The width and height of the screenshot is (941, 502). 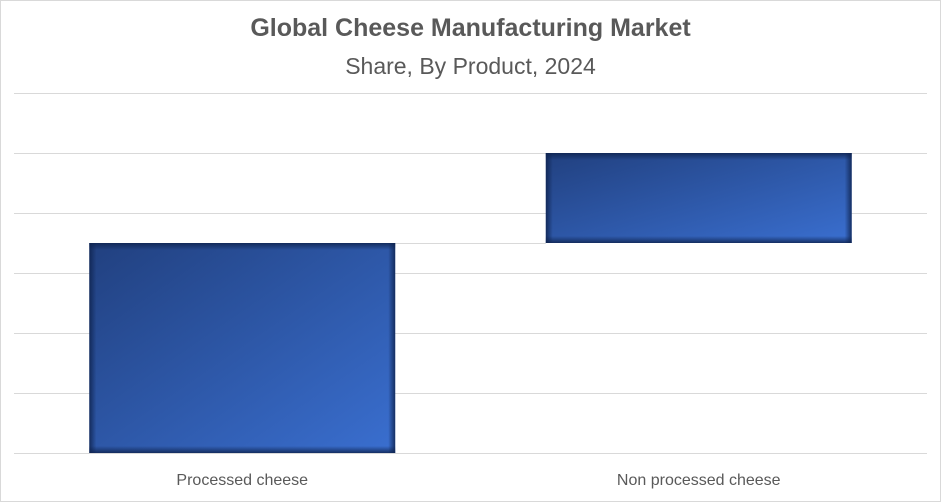 I want to click on x-tick-label: Non processed cheese, so click(x=699, y=480).